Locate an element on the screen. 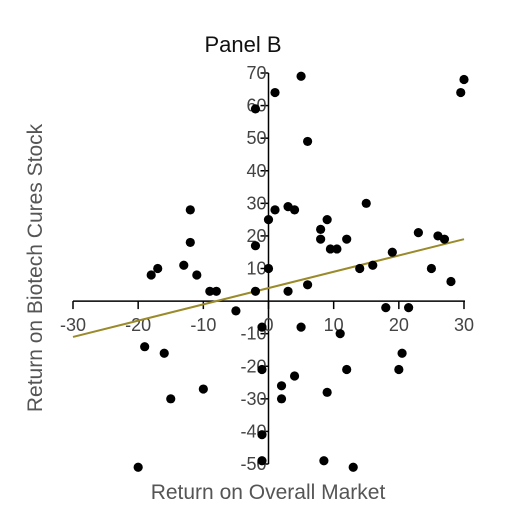 This screenshot has height=514, width=510. y-tick-label: 40 is located at coordinates (256, 171).